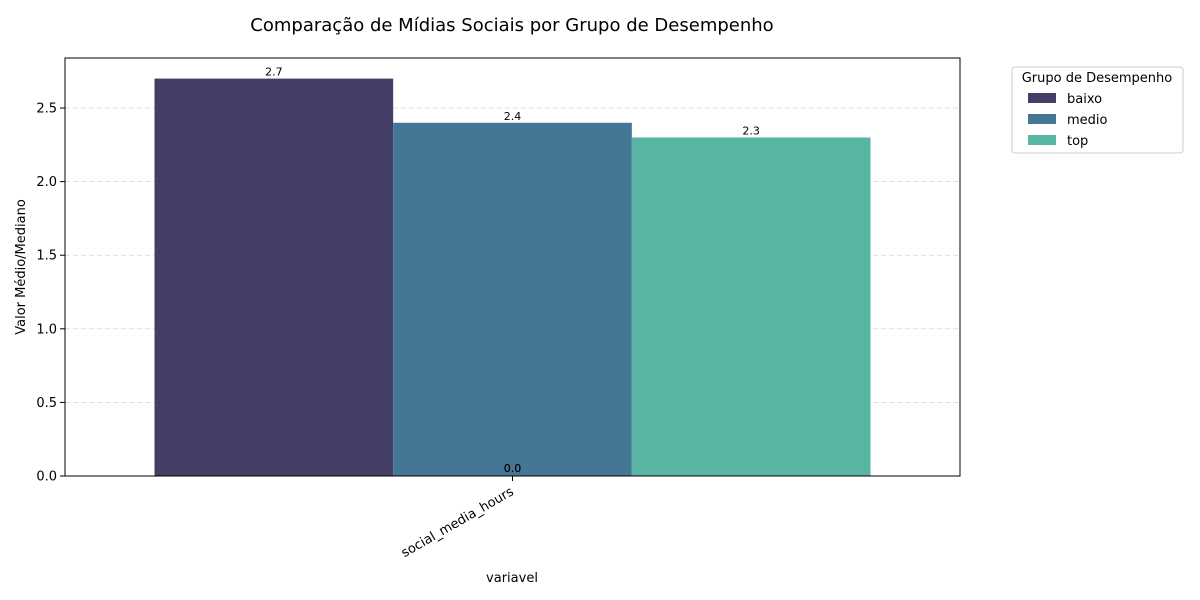  Describe the element at coordinates (1042, 119) in the screenshot. I see `legend-swatch-medio` at that location.